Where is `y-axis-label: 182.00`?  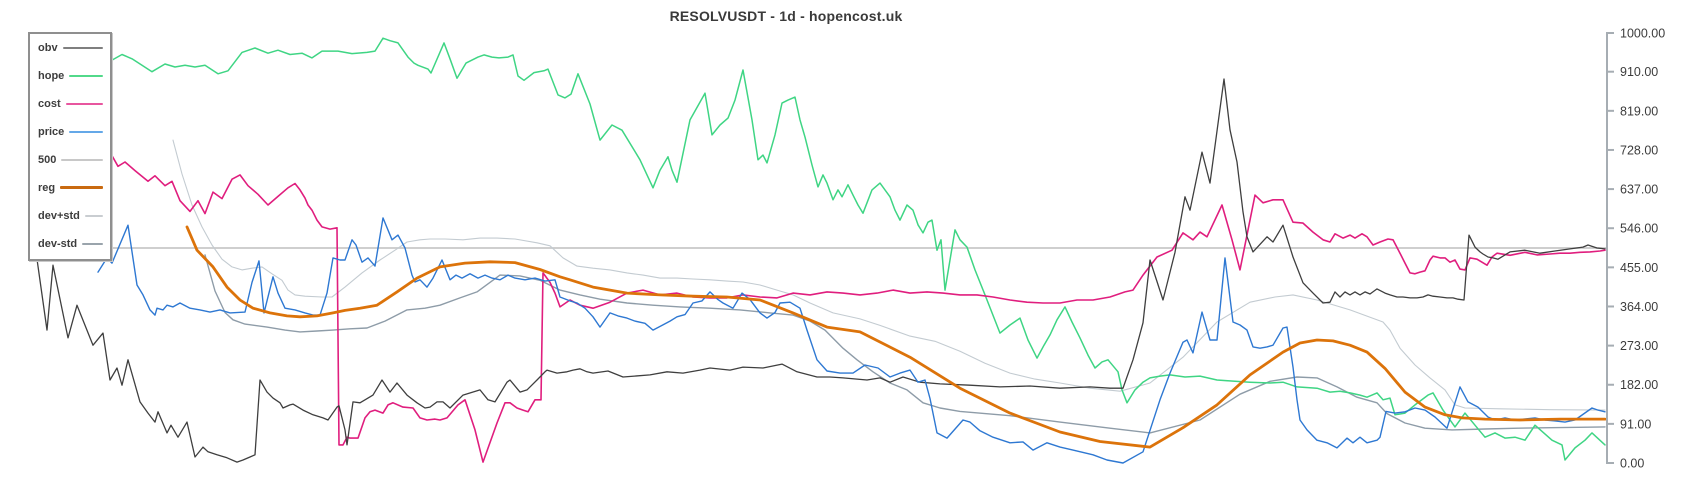
y-axis-label: 182.00 is located at coordinates (1639, 385).